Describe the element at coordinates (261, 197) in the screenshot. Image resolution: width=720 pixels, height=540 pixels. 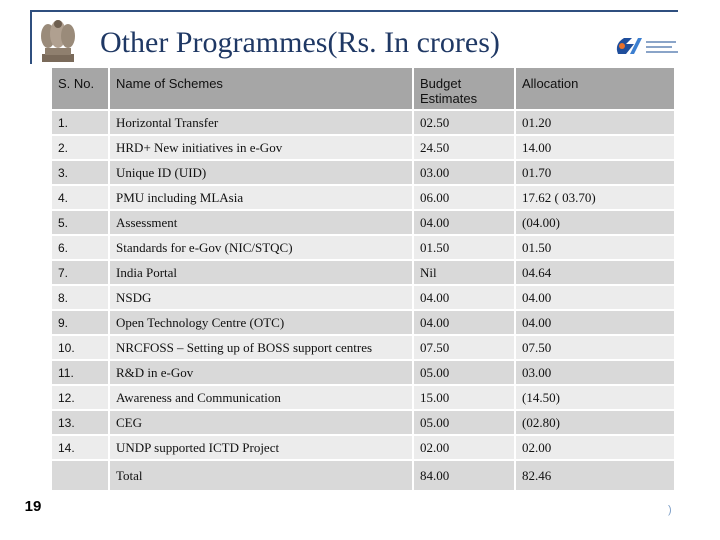
I see `cell-scheme-name: PMU including MLAsia` at that location.